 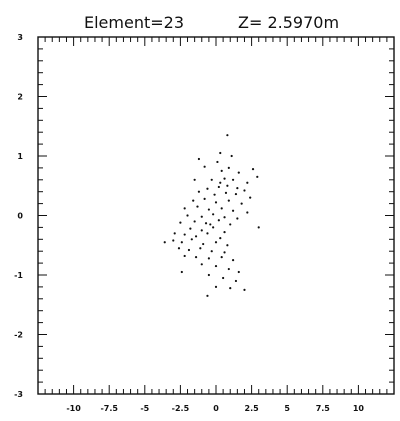 I want to click on x-tick-label: 5, so click(x=287, y=408).